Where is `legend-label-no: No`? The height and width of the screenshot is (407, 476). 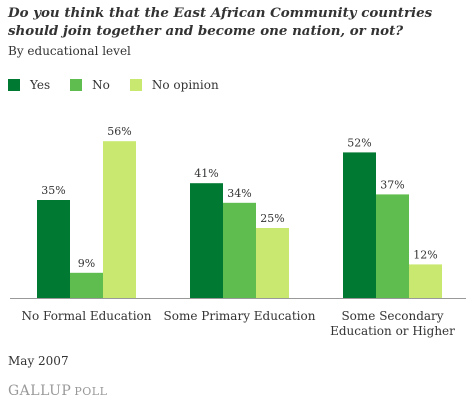
legend-label-no: No is located at coordinates (101, 85).